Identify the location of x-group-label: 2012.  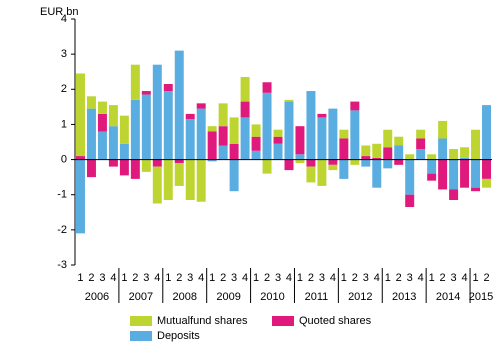
(360, 297).